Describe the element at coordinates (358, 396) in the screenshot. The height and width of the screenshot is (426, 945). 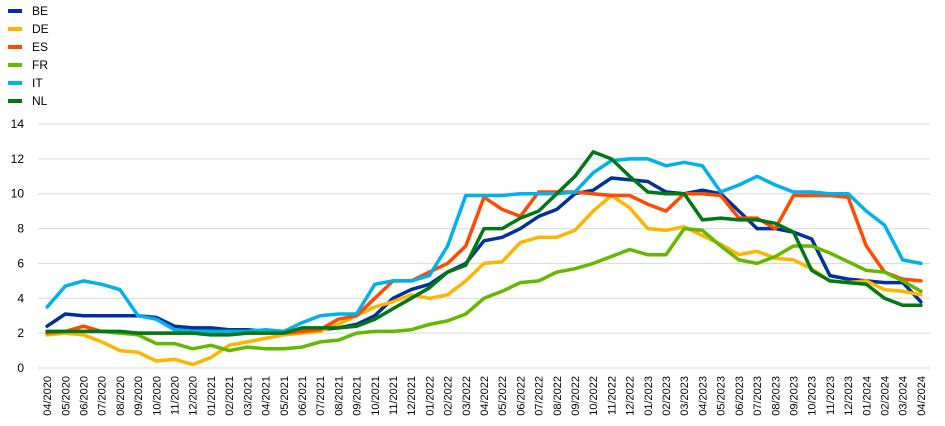
I see `x-tick-label: 09/2021` at that location.